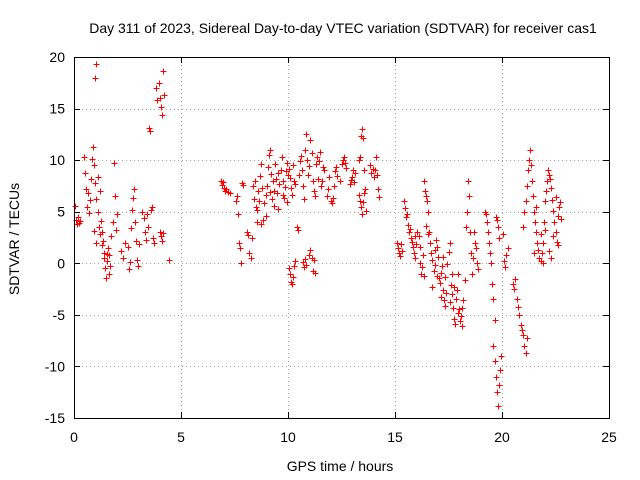 This screenshot has width=640, height=480. Describe the element at coordinates (57, 109) in the screenshot. I see `y-tick-label: 15` at that location.